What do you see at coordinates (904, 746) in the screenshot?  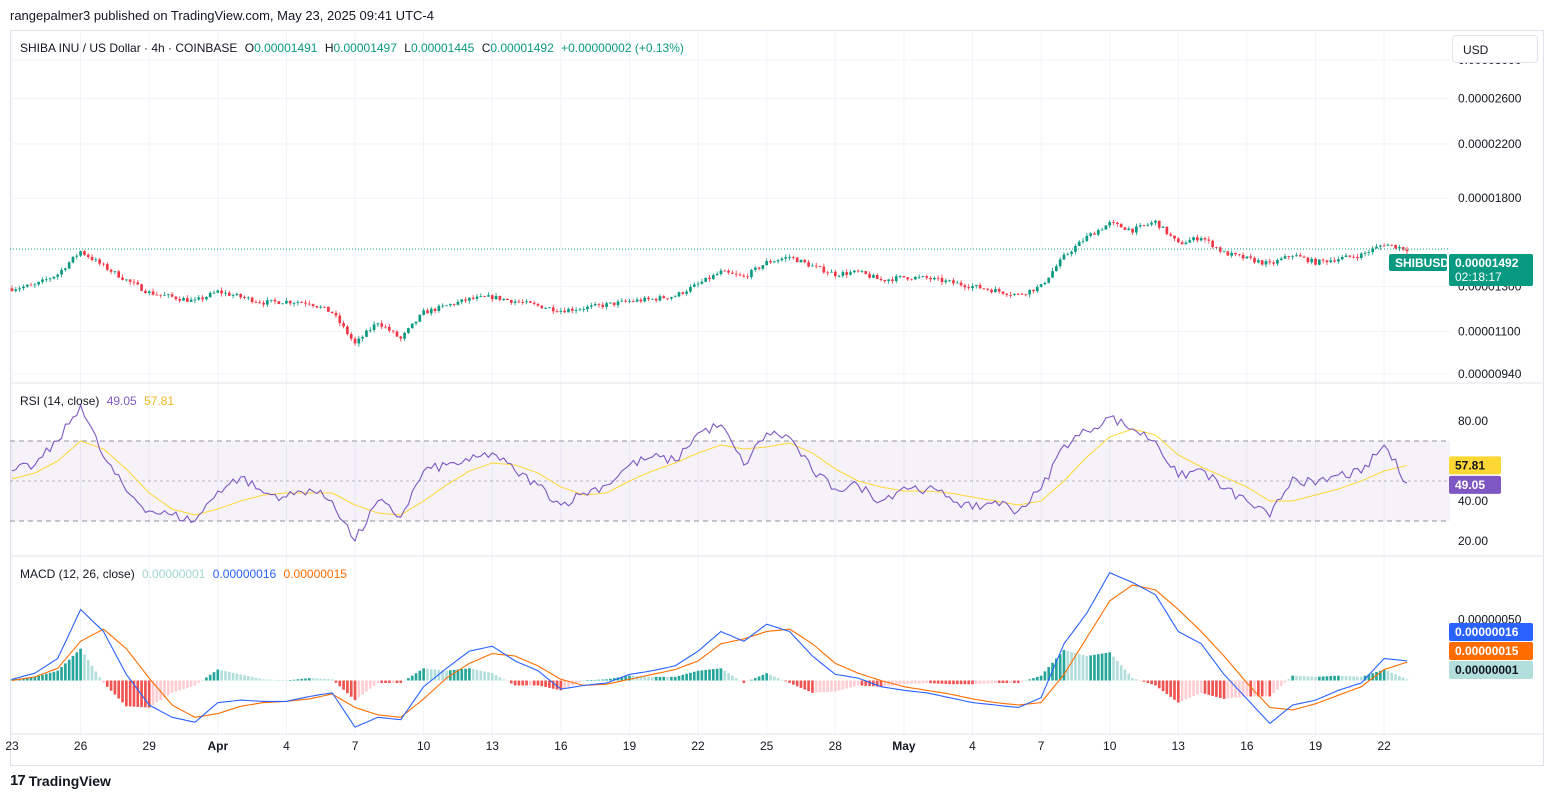 I see `time-axis-label: May` at bounding box center [904, 746].